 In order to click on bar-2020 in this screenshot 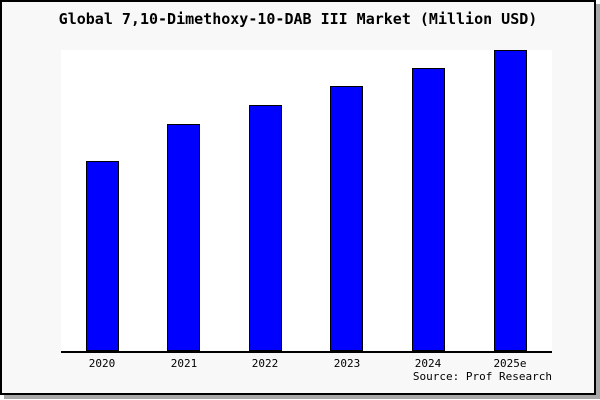, I will do `click(102, 256)`.